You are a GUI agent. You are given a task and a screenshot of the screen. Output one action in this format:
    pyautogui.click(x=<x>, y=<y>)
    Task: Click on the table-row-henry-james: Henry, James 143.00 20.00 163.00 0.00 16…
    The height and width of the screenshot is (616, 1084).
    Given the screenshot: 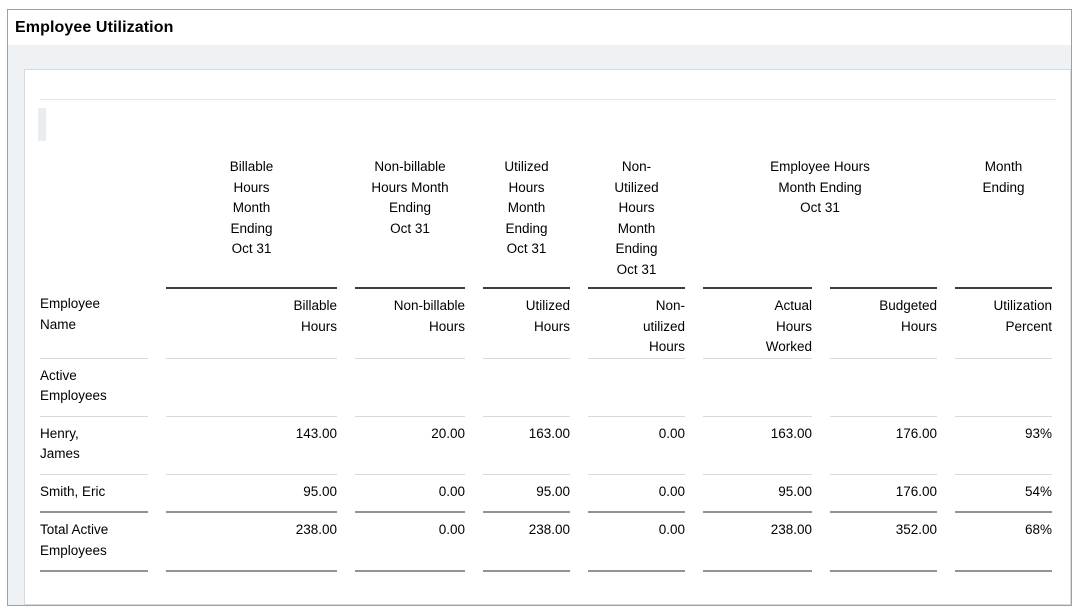 What is the action you would take?
    pyautogui.click(x=546, y=444)
    